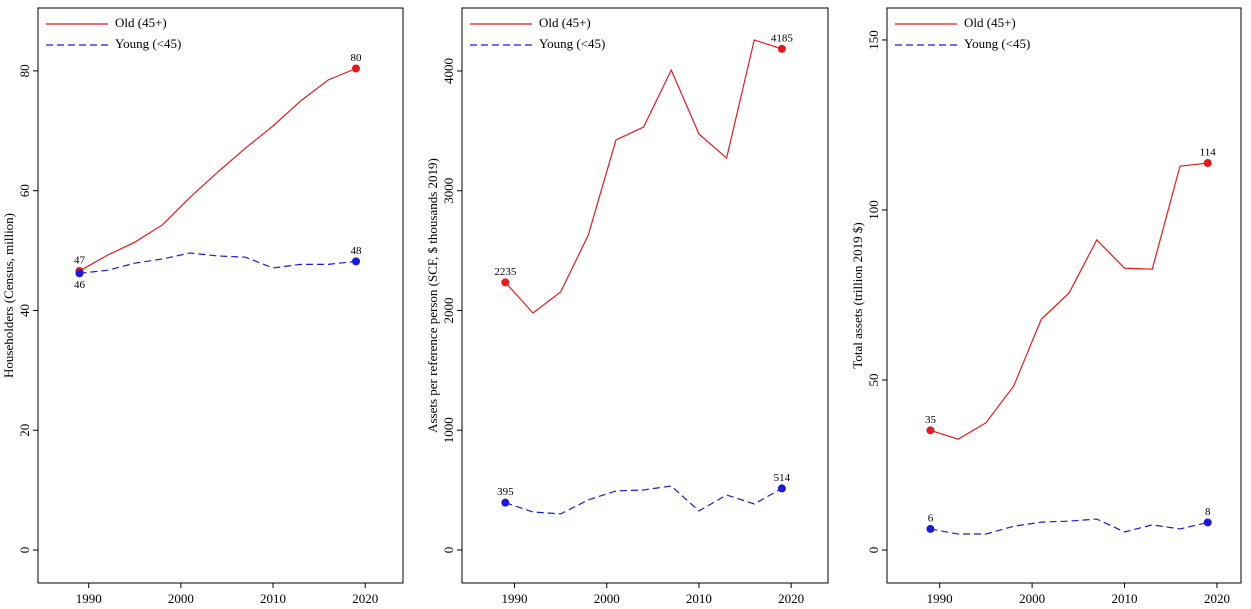 The width and height of the screenshot is (1251, 609). What do you see at coordinates (448, 191) in the screenshot?
I see `y-tick-label: 3000` at bounding box center [448, 191].